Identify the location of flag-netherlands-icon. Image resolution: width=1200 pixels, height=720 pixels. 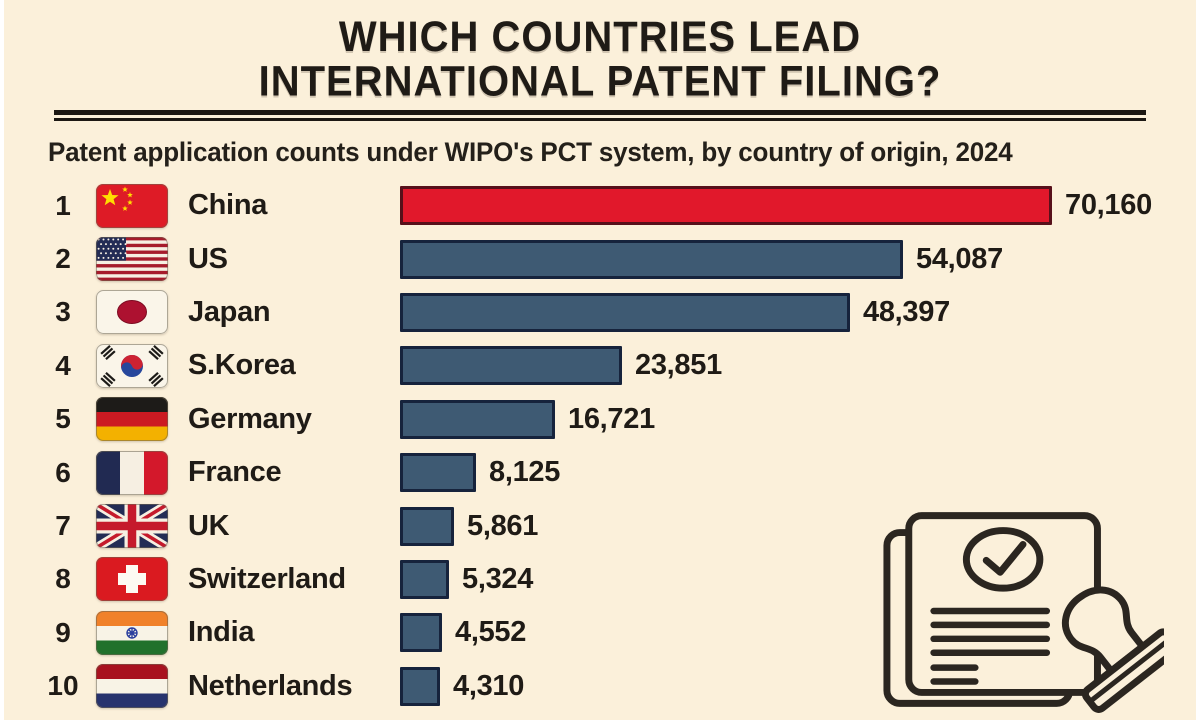
(132, 686).